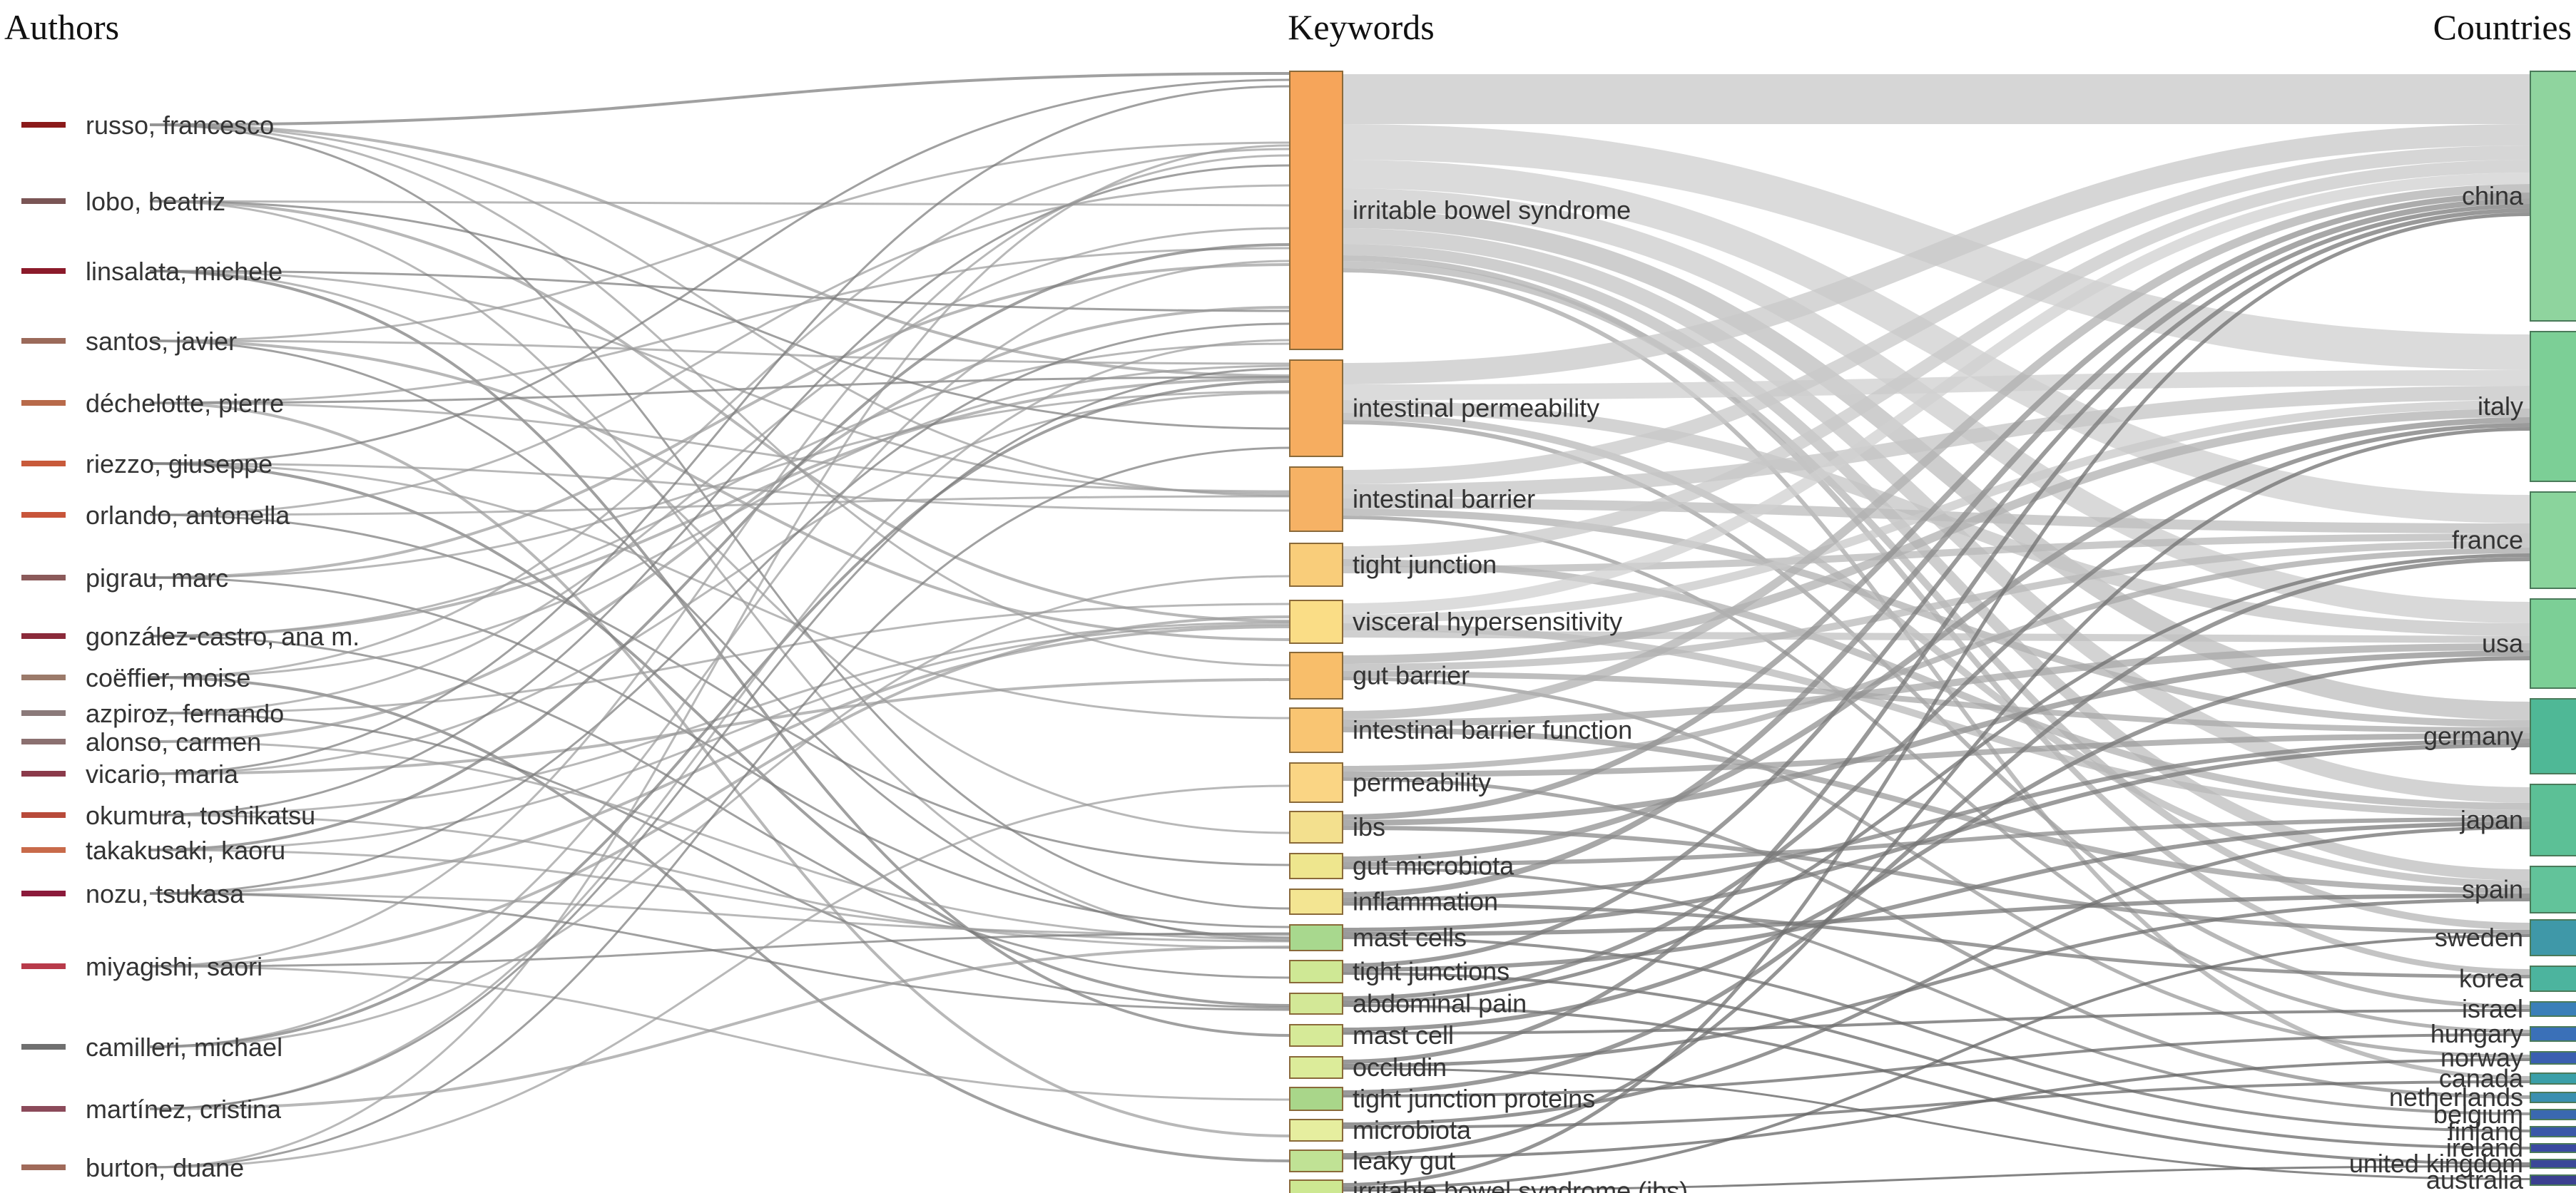 The image size is (2576, 1193). What do you see at coordinates (2503, 1033) in the screenshot?
I see `country-node-hungary: hungary` at bounding box center [2503, 1033].